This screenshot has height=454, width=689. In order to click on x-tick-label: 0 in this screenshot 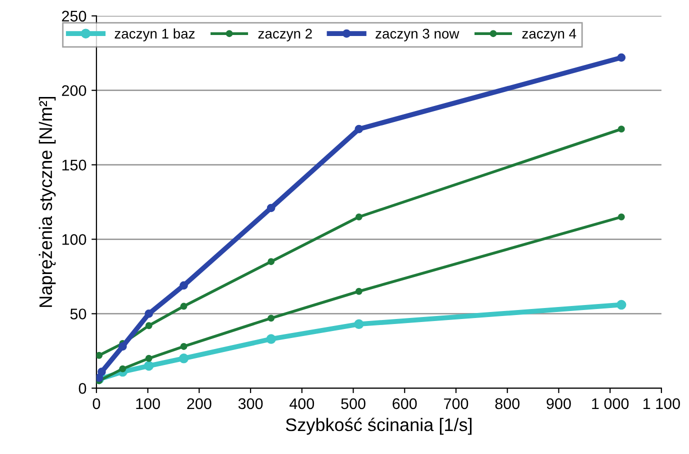, I will do `click(96, 404)`.